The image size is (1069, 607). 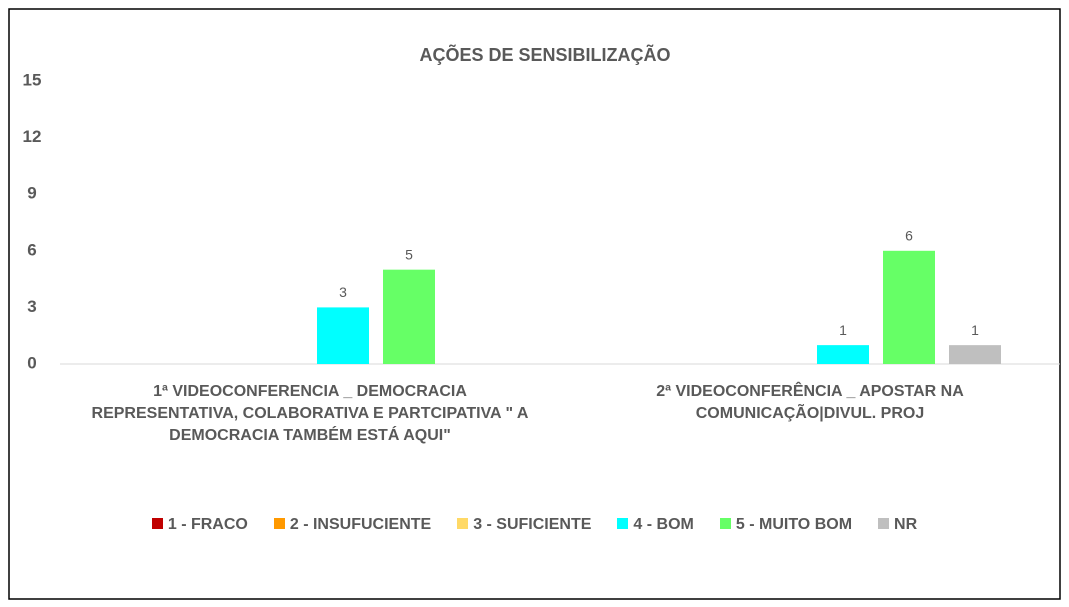 What do you see at coordinates (32, 79) in the screenshot?
I see `y-tick-label: 15` at bounding box center [32, 79].